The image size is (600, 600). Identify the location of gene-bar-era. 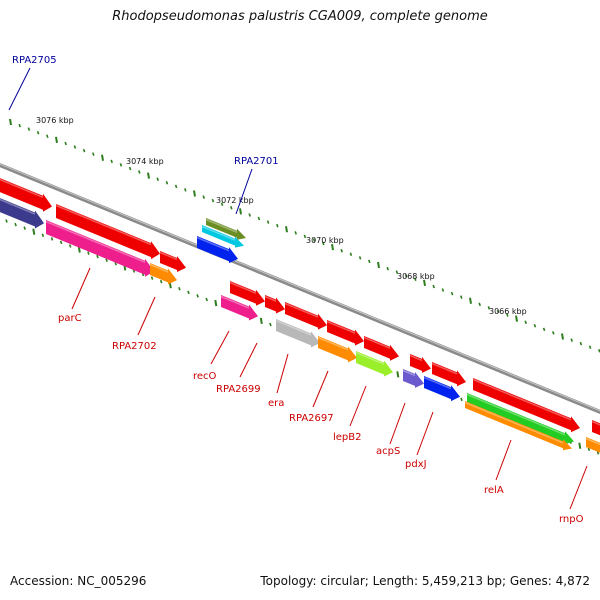
(306, 316).